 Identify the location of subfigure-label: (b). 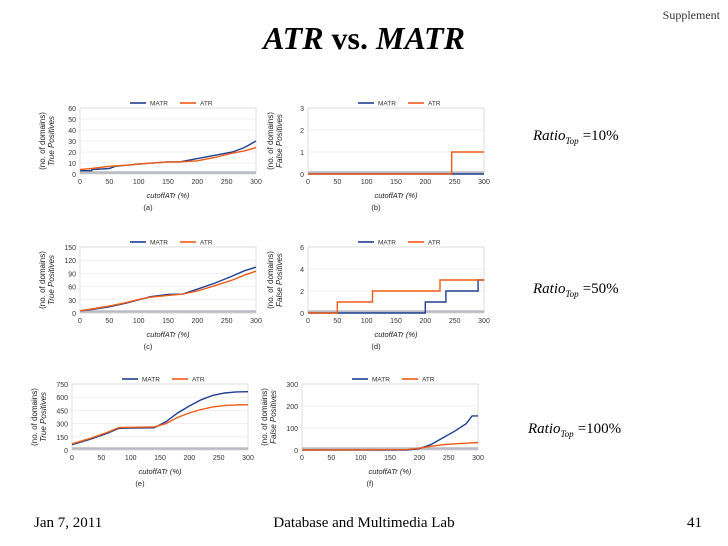
(376, 207).